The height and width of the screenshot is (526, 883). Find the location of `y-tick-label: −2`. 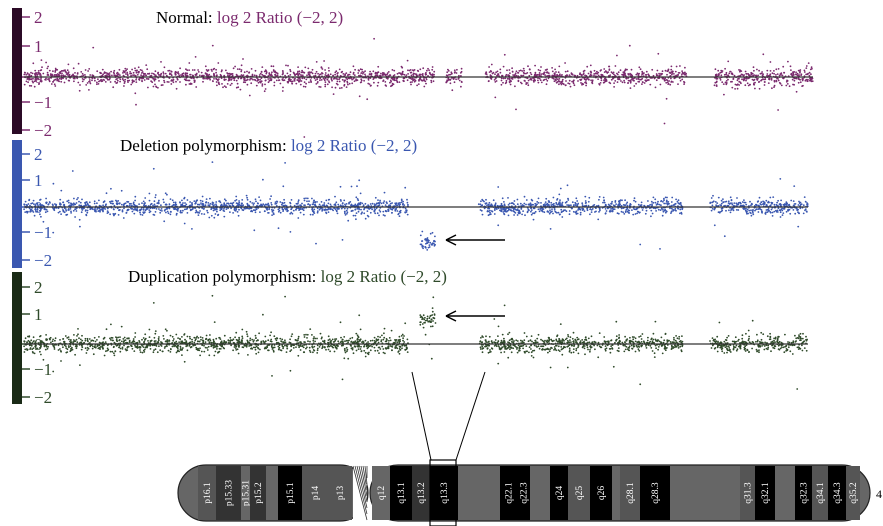

y-tick-label: −2 is located at coordinates (43, 260).